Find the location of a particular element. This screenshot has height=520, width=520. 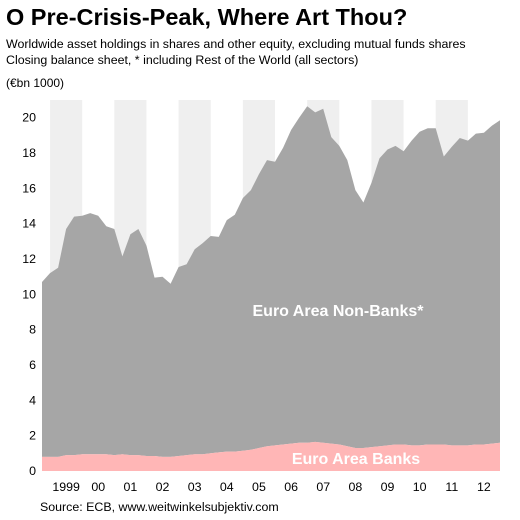

series-label-non-banks: Euro Area Non-Banks* is located at coordinates (339, 311).